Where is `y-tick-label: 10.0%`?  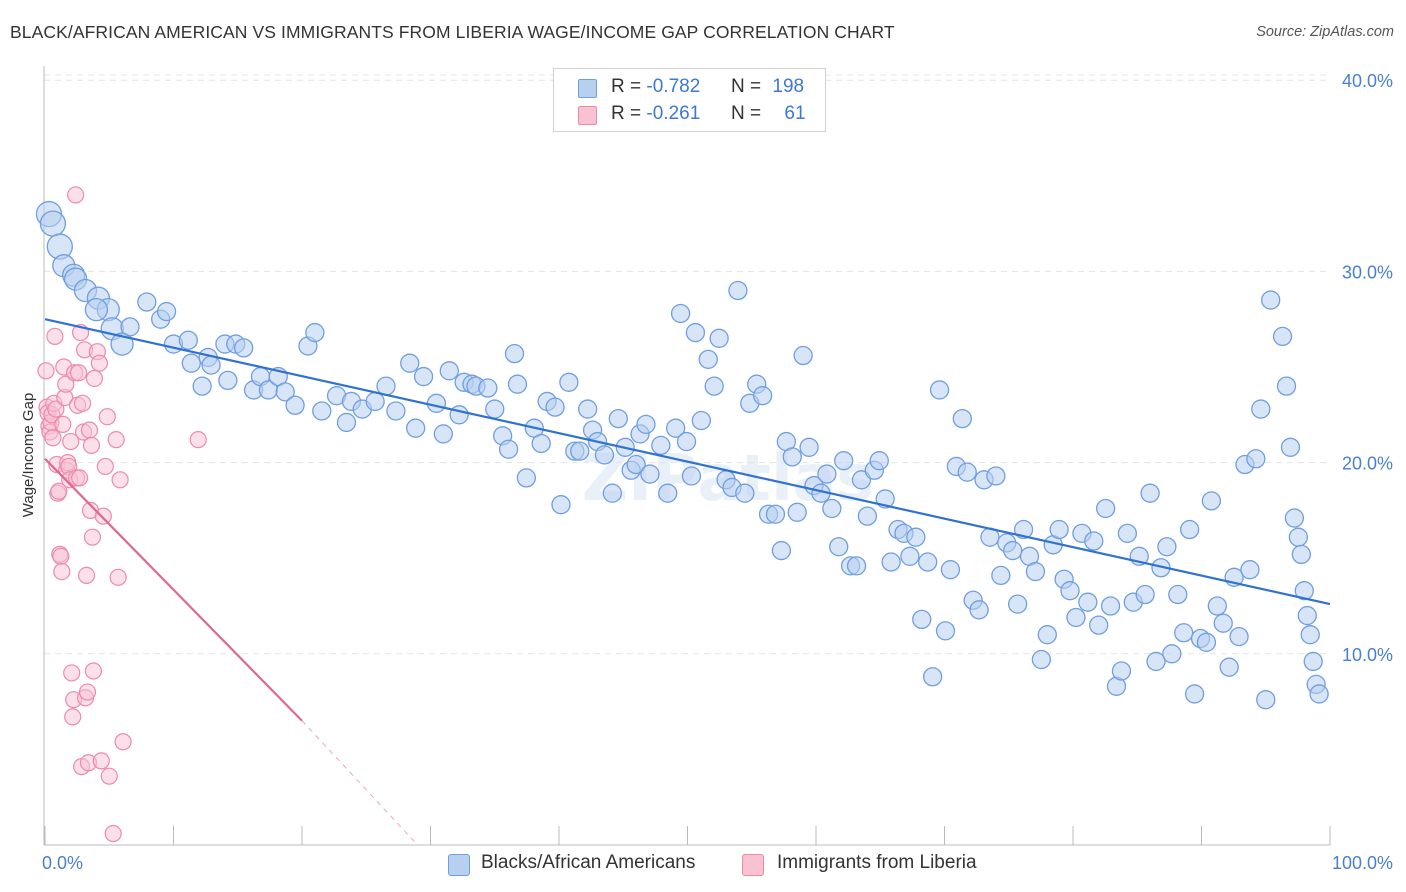 y-tick-label: 10.0% is located at coordinates (1367, 655).